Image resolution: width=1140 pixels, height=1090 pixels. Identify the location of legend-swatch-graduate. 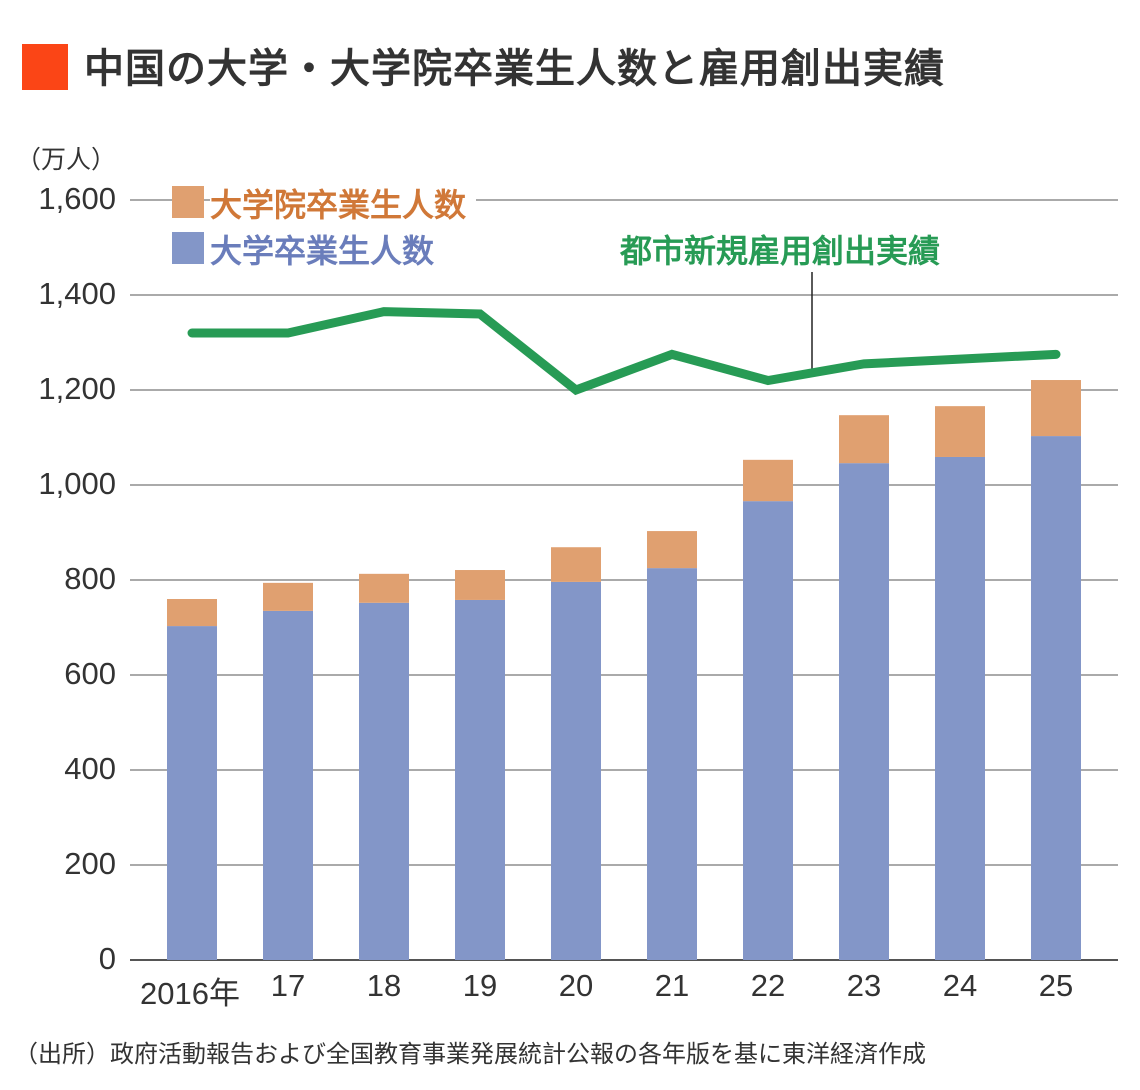
(188, 202).